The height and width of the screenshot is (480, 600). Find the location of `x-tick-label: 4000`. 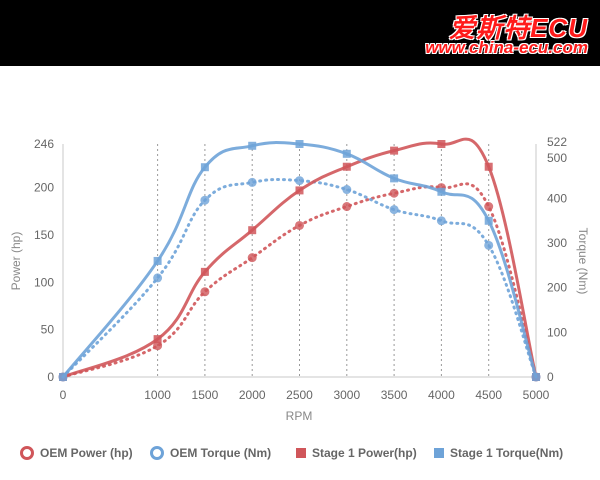

x-tick-label: 4000 is located at coordinates (441, 395).